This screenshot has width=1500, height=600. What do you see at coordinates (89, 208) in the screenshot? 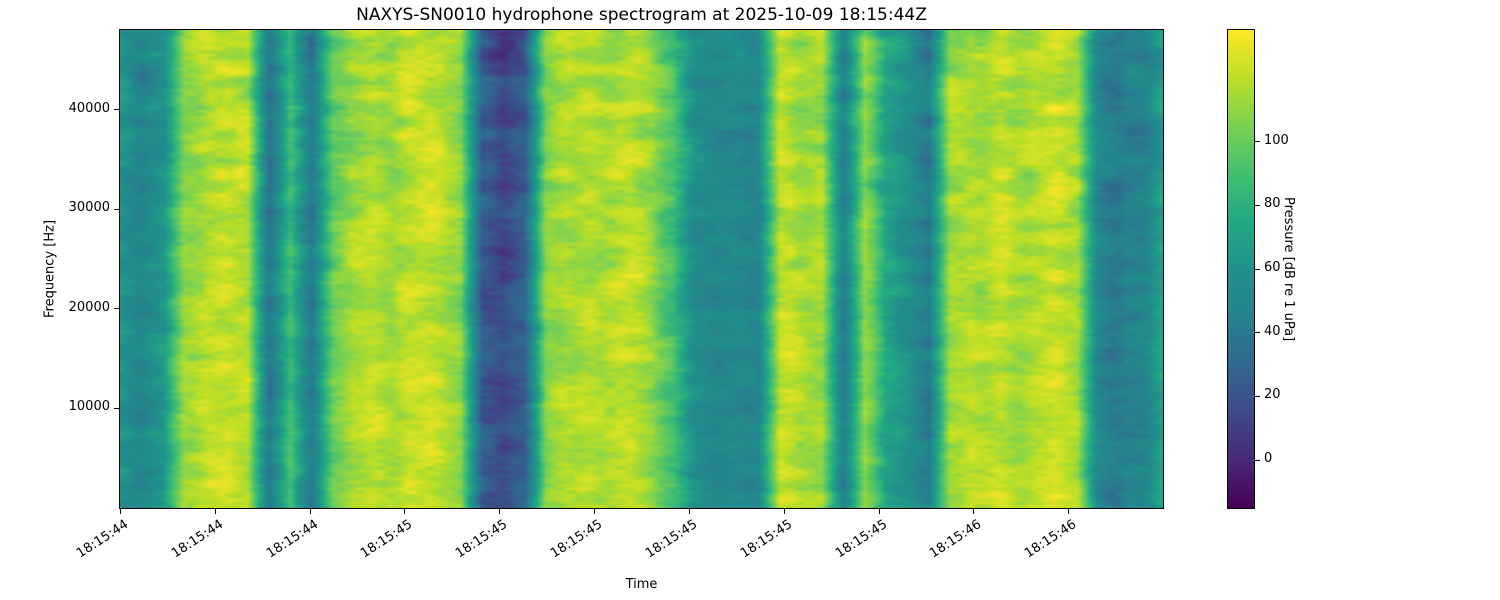
I see `y-tick-label: 30000` at bounding box center [89, 208].